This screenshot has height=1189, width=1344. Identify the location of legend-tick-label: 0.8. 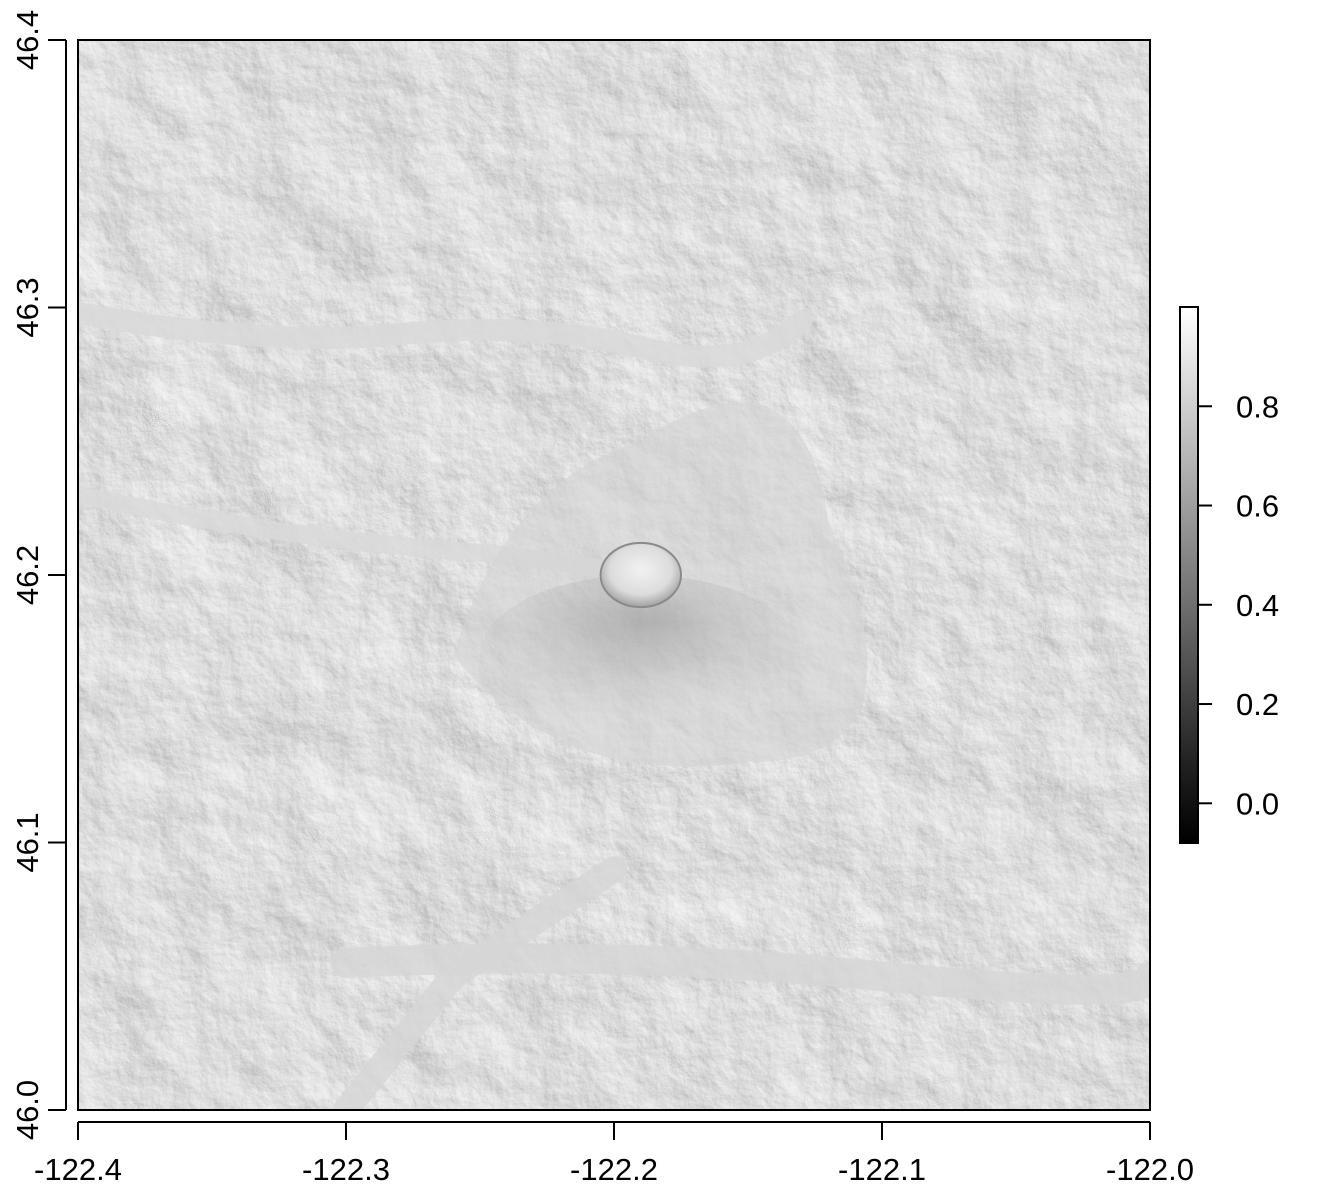
(1257, 406).